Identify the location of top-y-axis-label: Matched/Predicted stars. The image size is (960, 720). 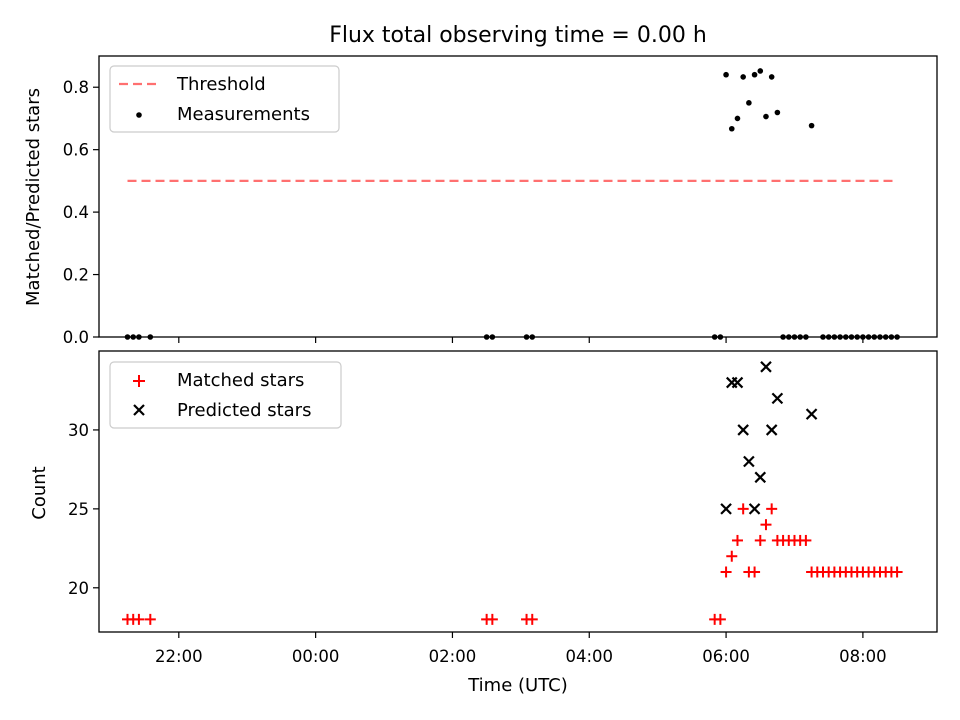
(33, 197).